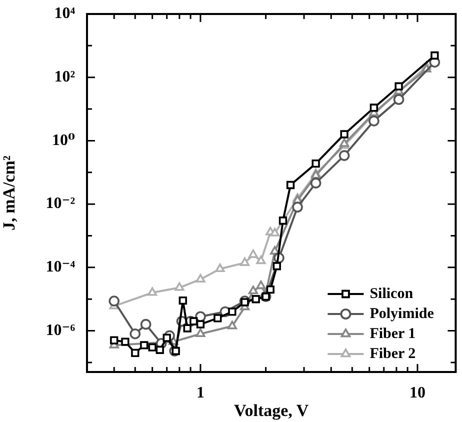  What do you see at coordinates (61, 203) in the screenshot?
I see `y-tick-label: 10⁻²` at bounding box center [61, 203].